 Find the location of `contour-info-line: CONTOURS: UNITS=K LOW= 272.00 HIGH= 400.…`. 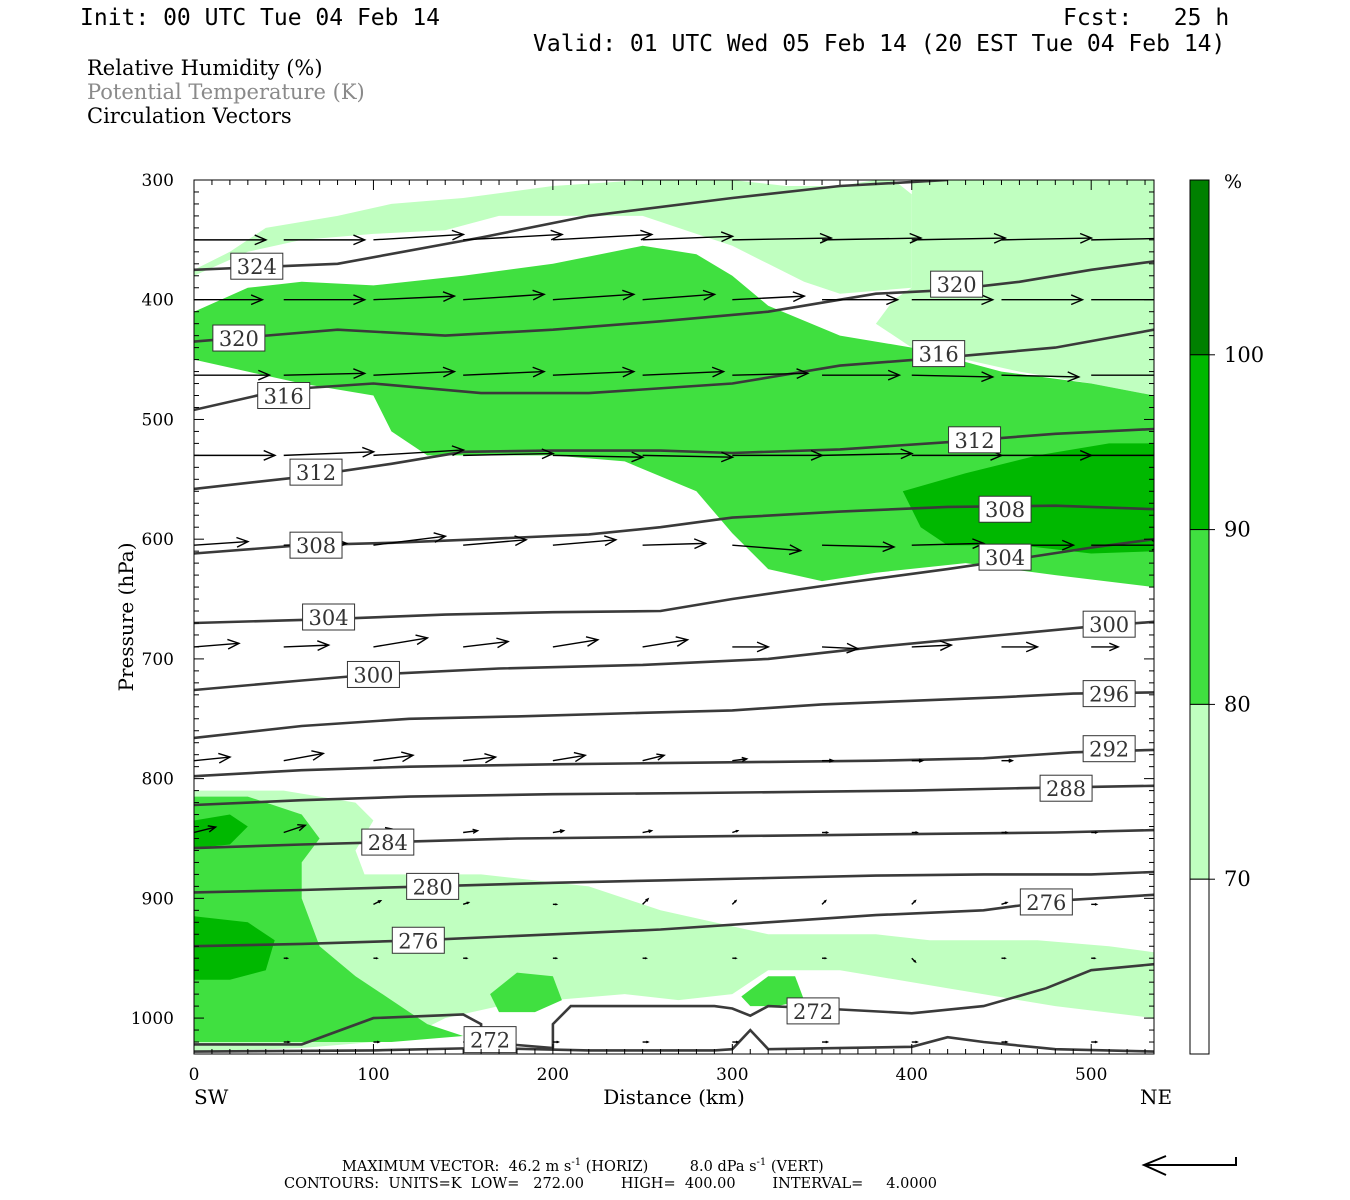

contour-info-line: CONTOURS: UNITS=K LOW= 272.00 HIGH= 400.… is located at coordinates (611, 1184).